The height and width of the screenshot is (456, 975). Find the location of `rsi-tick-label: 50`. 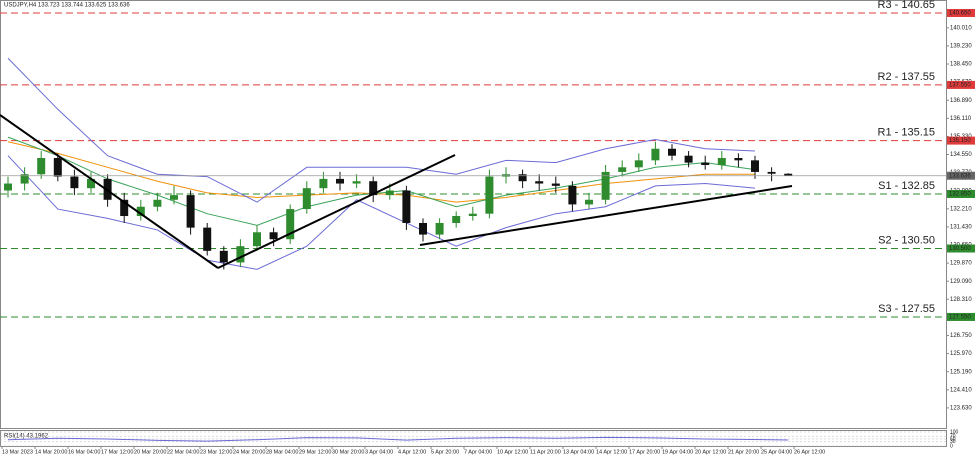

rsi-tick-label: 50 is located at coordinates (953, 439).